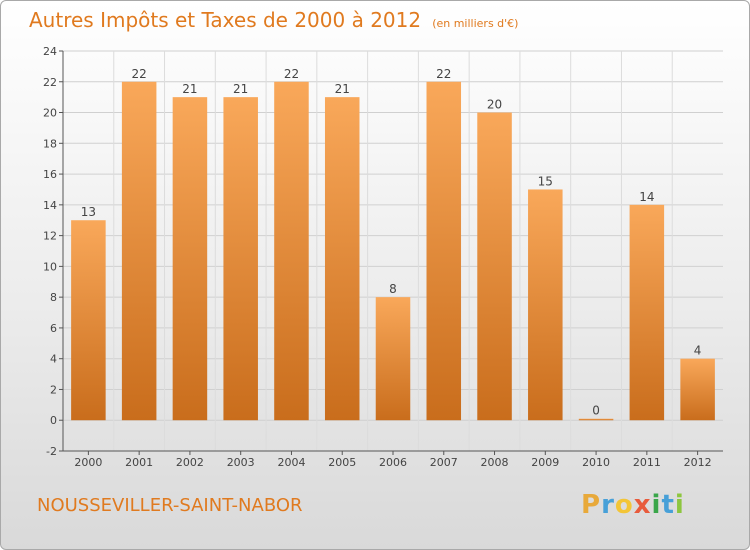 This screenshot has height=550, width=750. What do you see at coordinates (698, 351) in the screenshot?
I see `data-label: 4` at bounding box center [698, 351].